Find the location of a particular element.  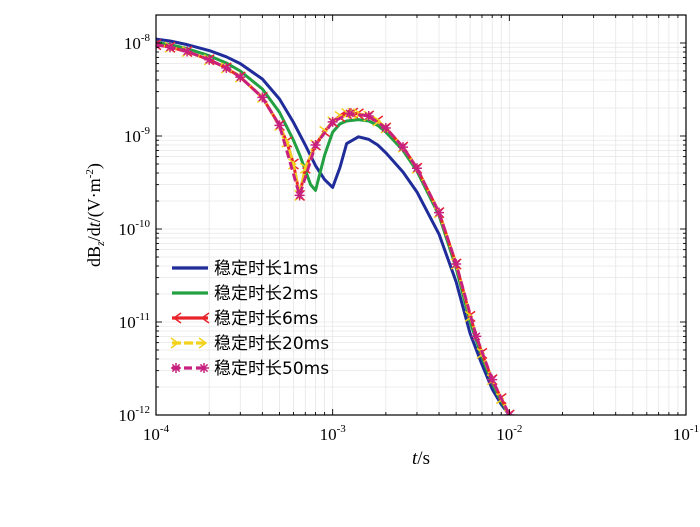

y-axis-label: dBz/dt/(V·m-2) is located at coordinates (95, 215).